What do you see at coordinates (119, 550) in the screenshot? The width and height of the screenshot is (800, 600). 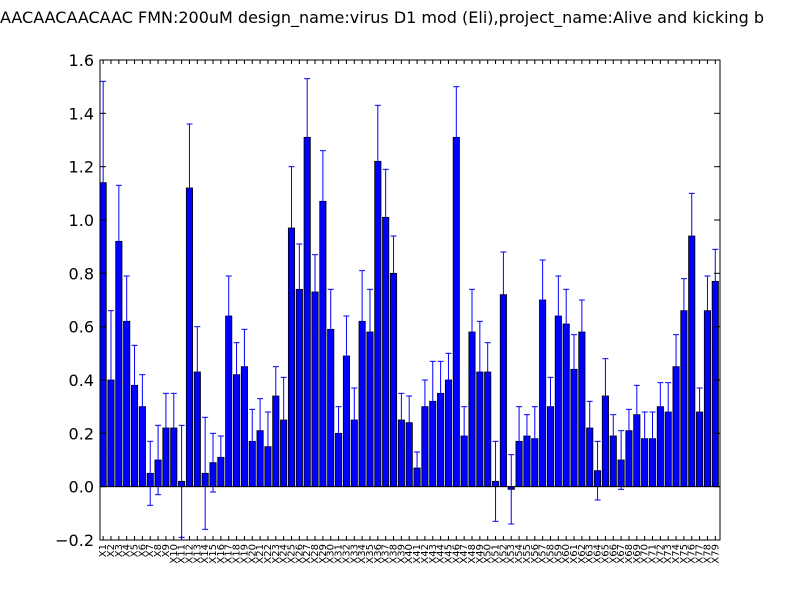 I see `x-tick-label: X3` at bounding box center [119, 550].